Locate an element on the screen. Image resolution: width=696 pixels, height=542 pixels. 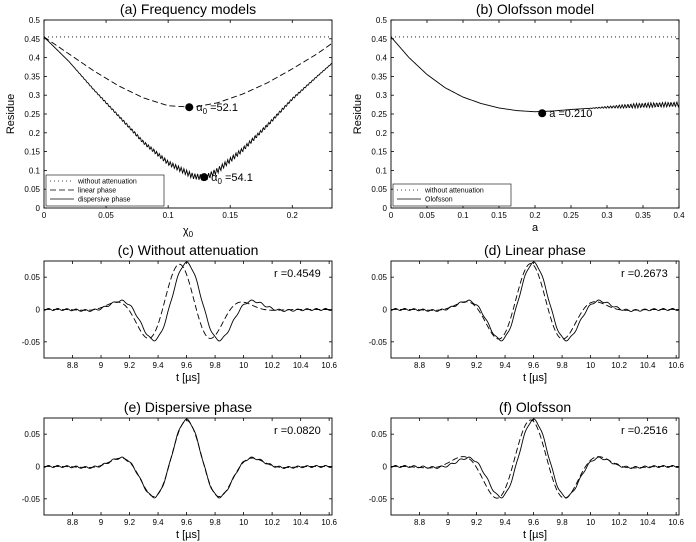
x-tick-label: 0.3 is located at coordinates (607, 215).